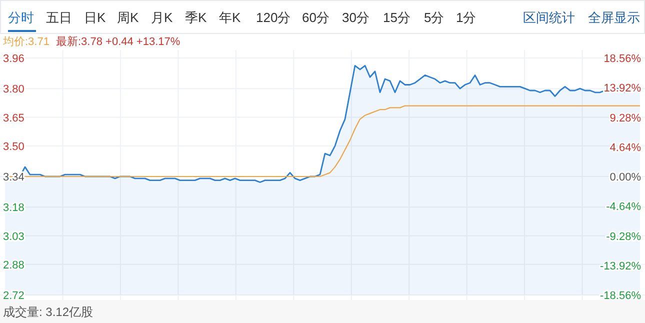  What do you see at coordinates (273, 17) in the screenshot?
I see `text: 120分` at bounding box center [273, 17].